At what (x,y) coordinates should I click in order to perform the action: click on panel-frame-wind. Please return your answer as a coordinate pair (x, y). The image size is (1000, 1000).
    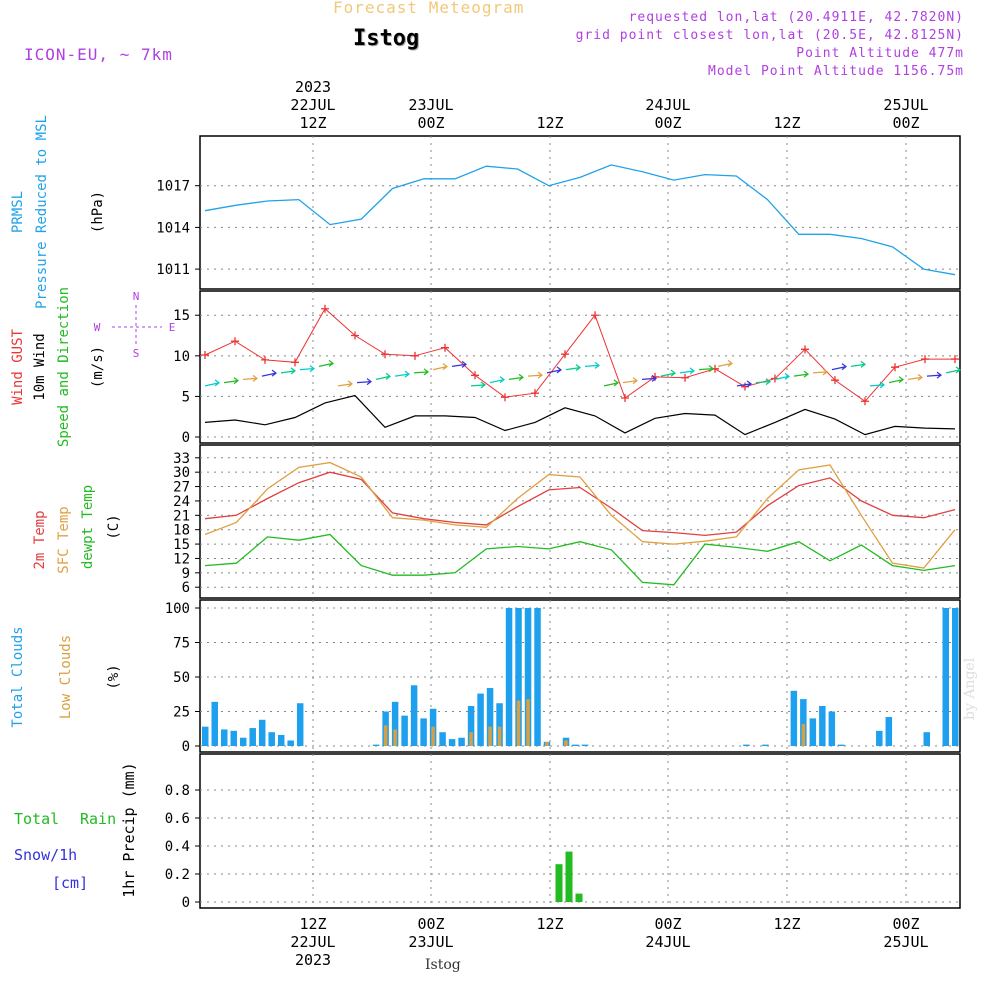
    Looking at the image, I should click on (580, 367).